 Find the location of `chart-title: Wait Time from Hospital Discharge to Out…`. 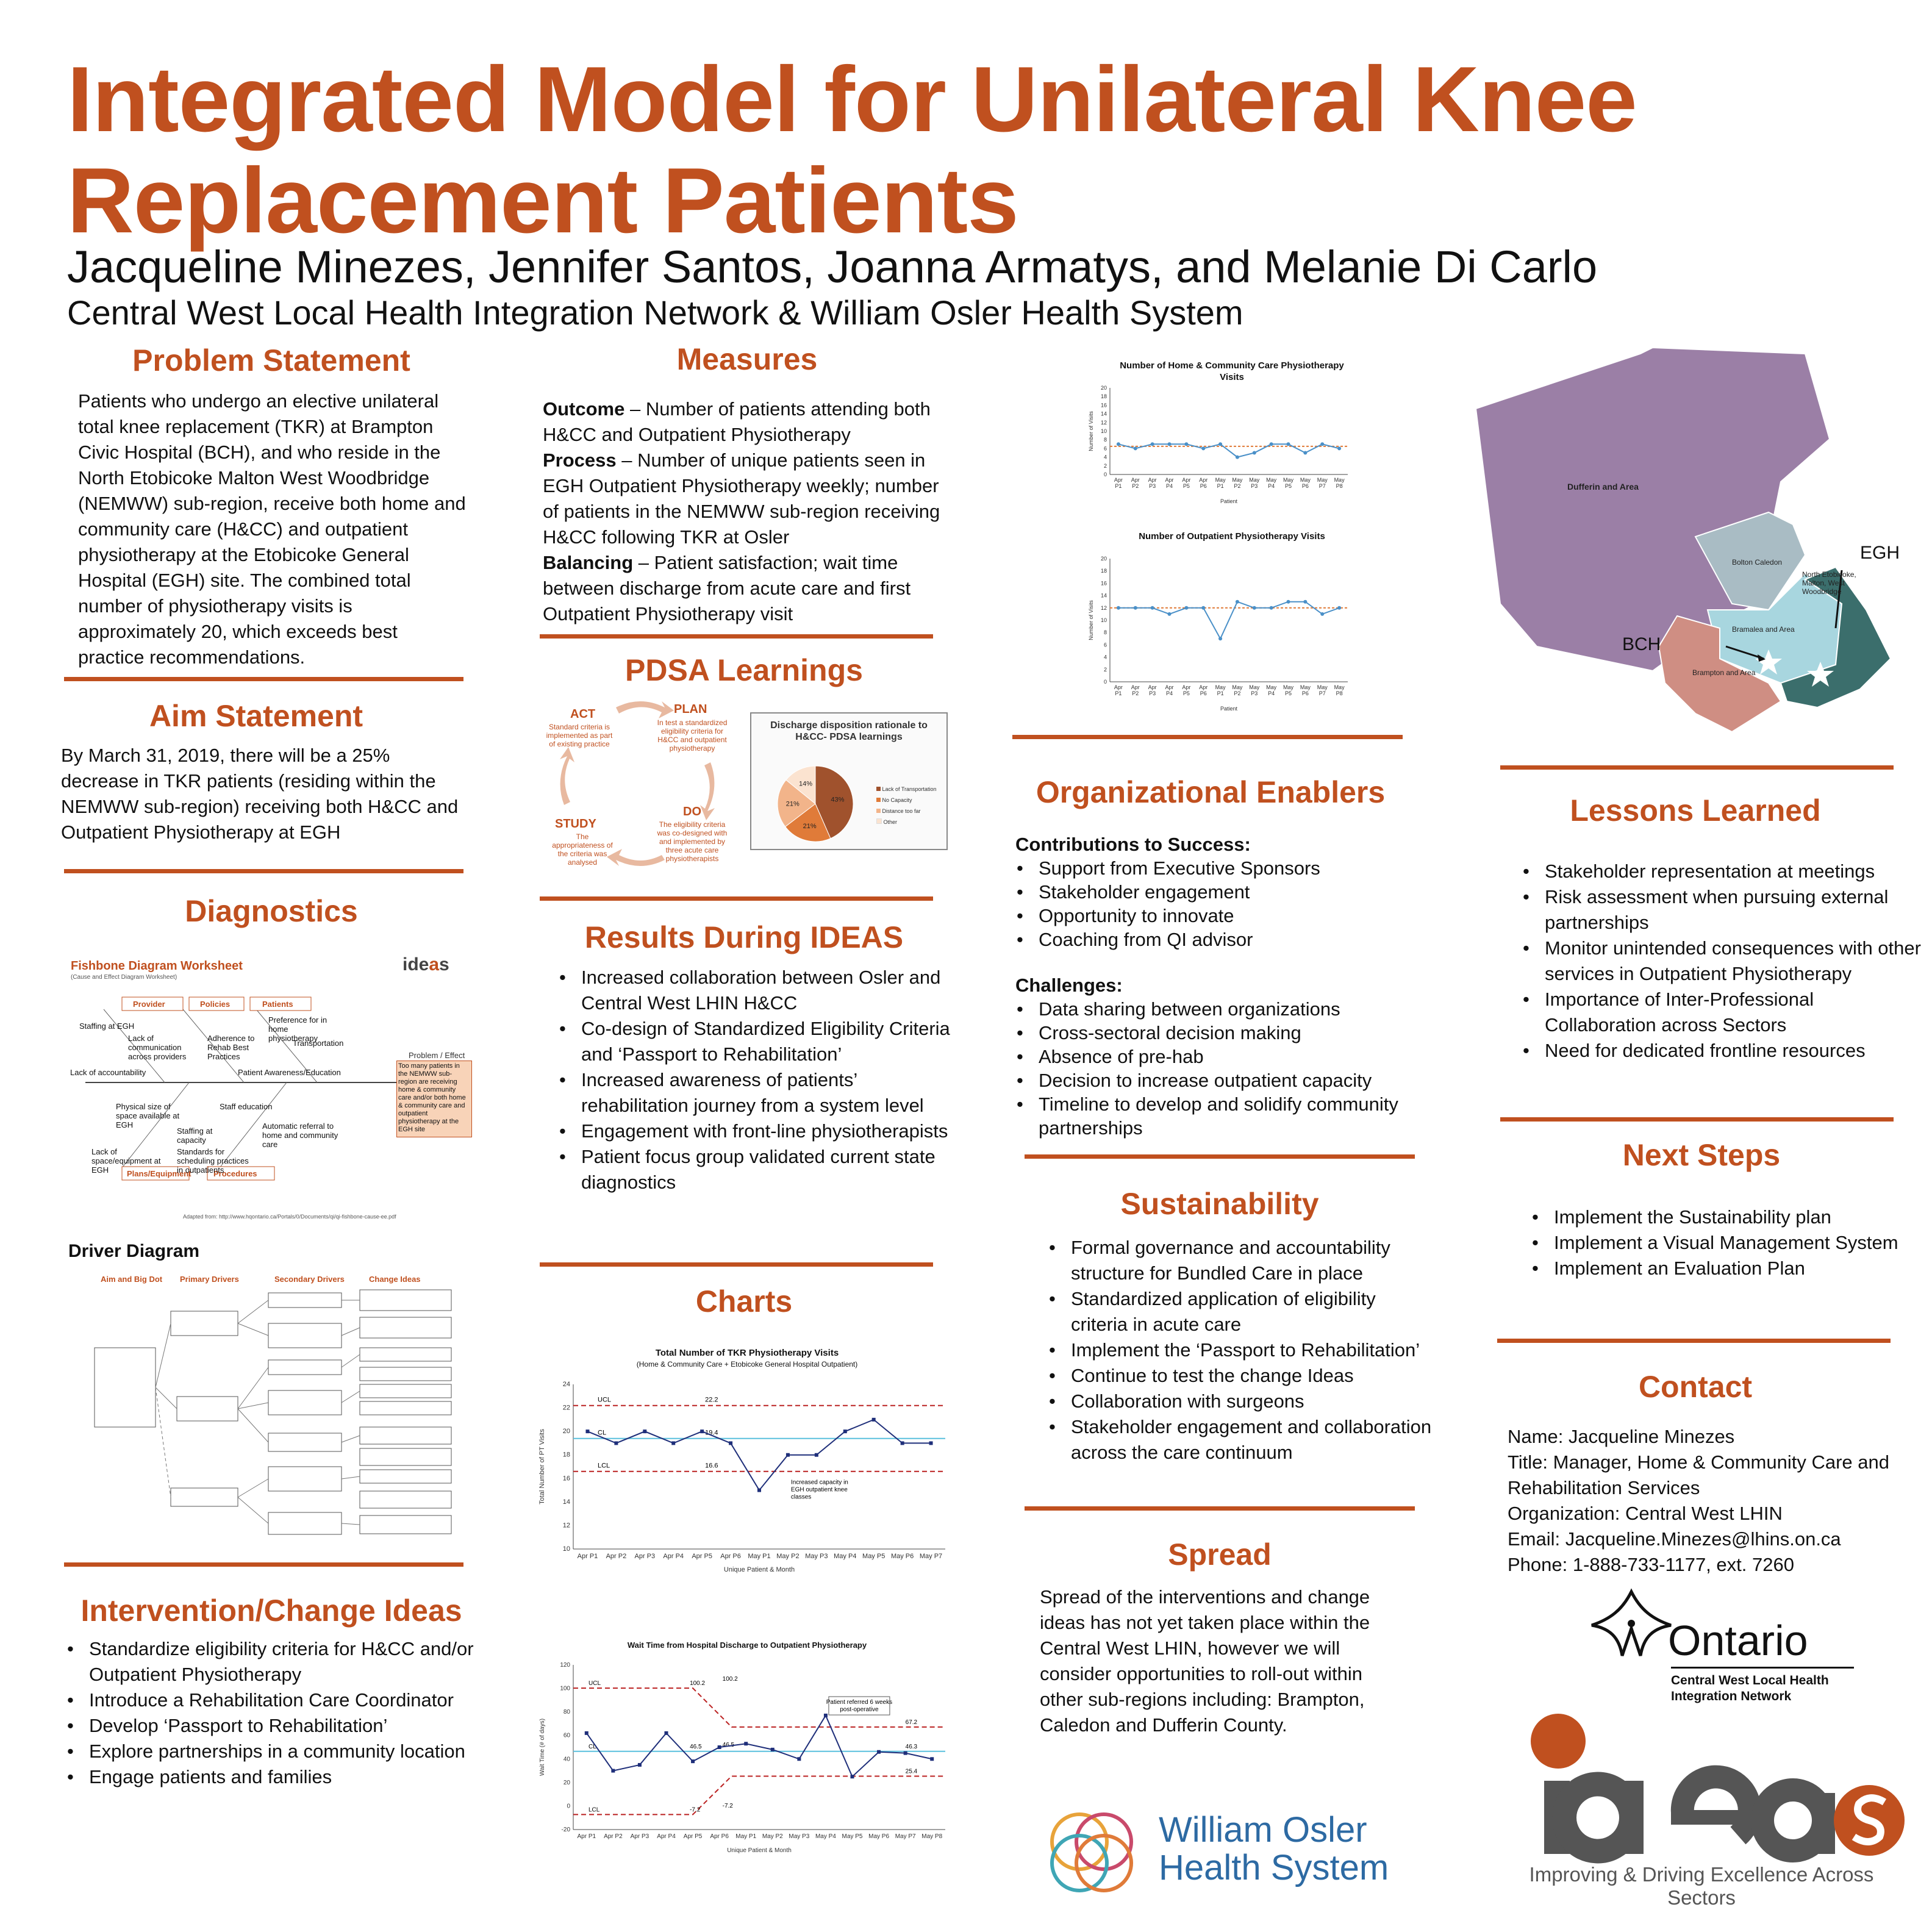

chart-title: Wait Time from Hospital Discharge to Out… is located at coordinates (747, 1645).